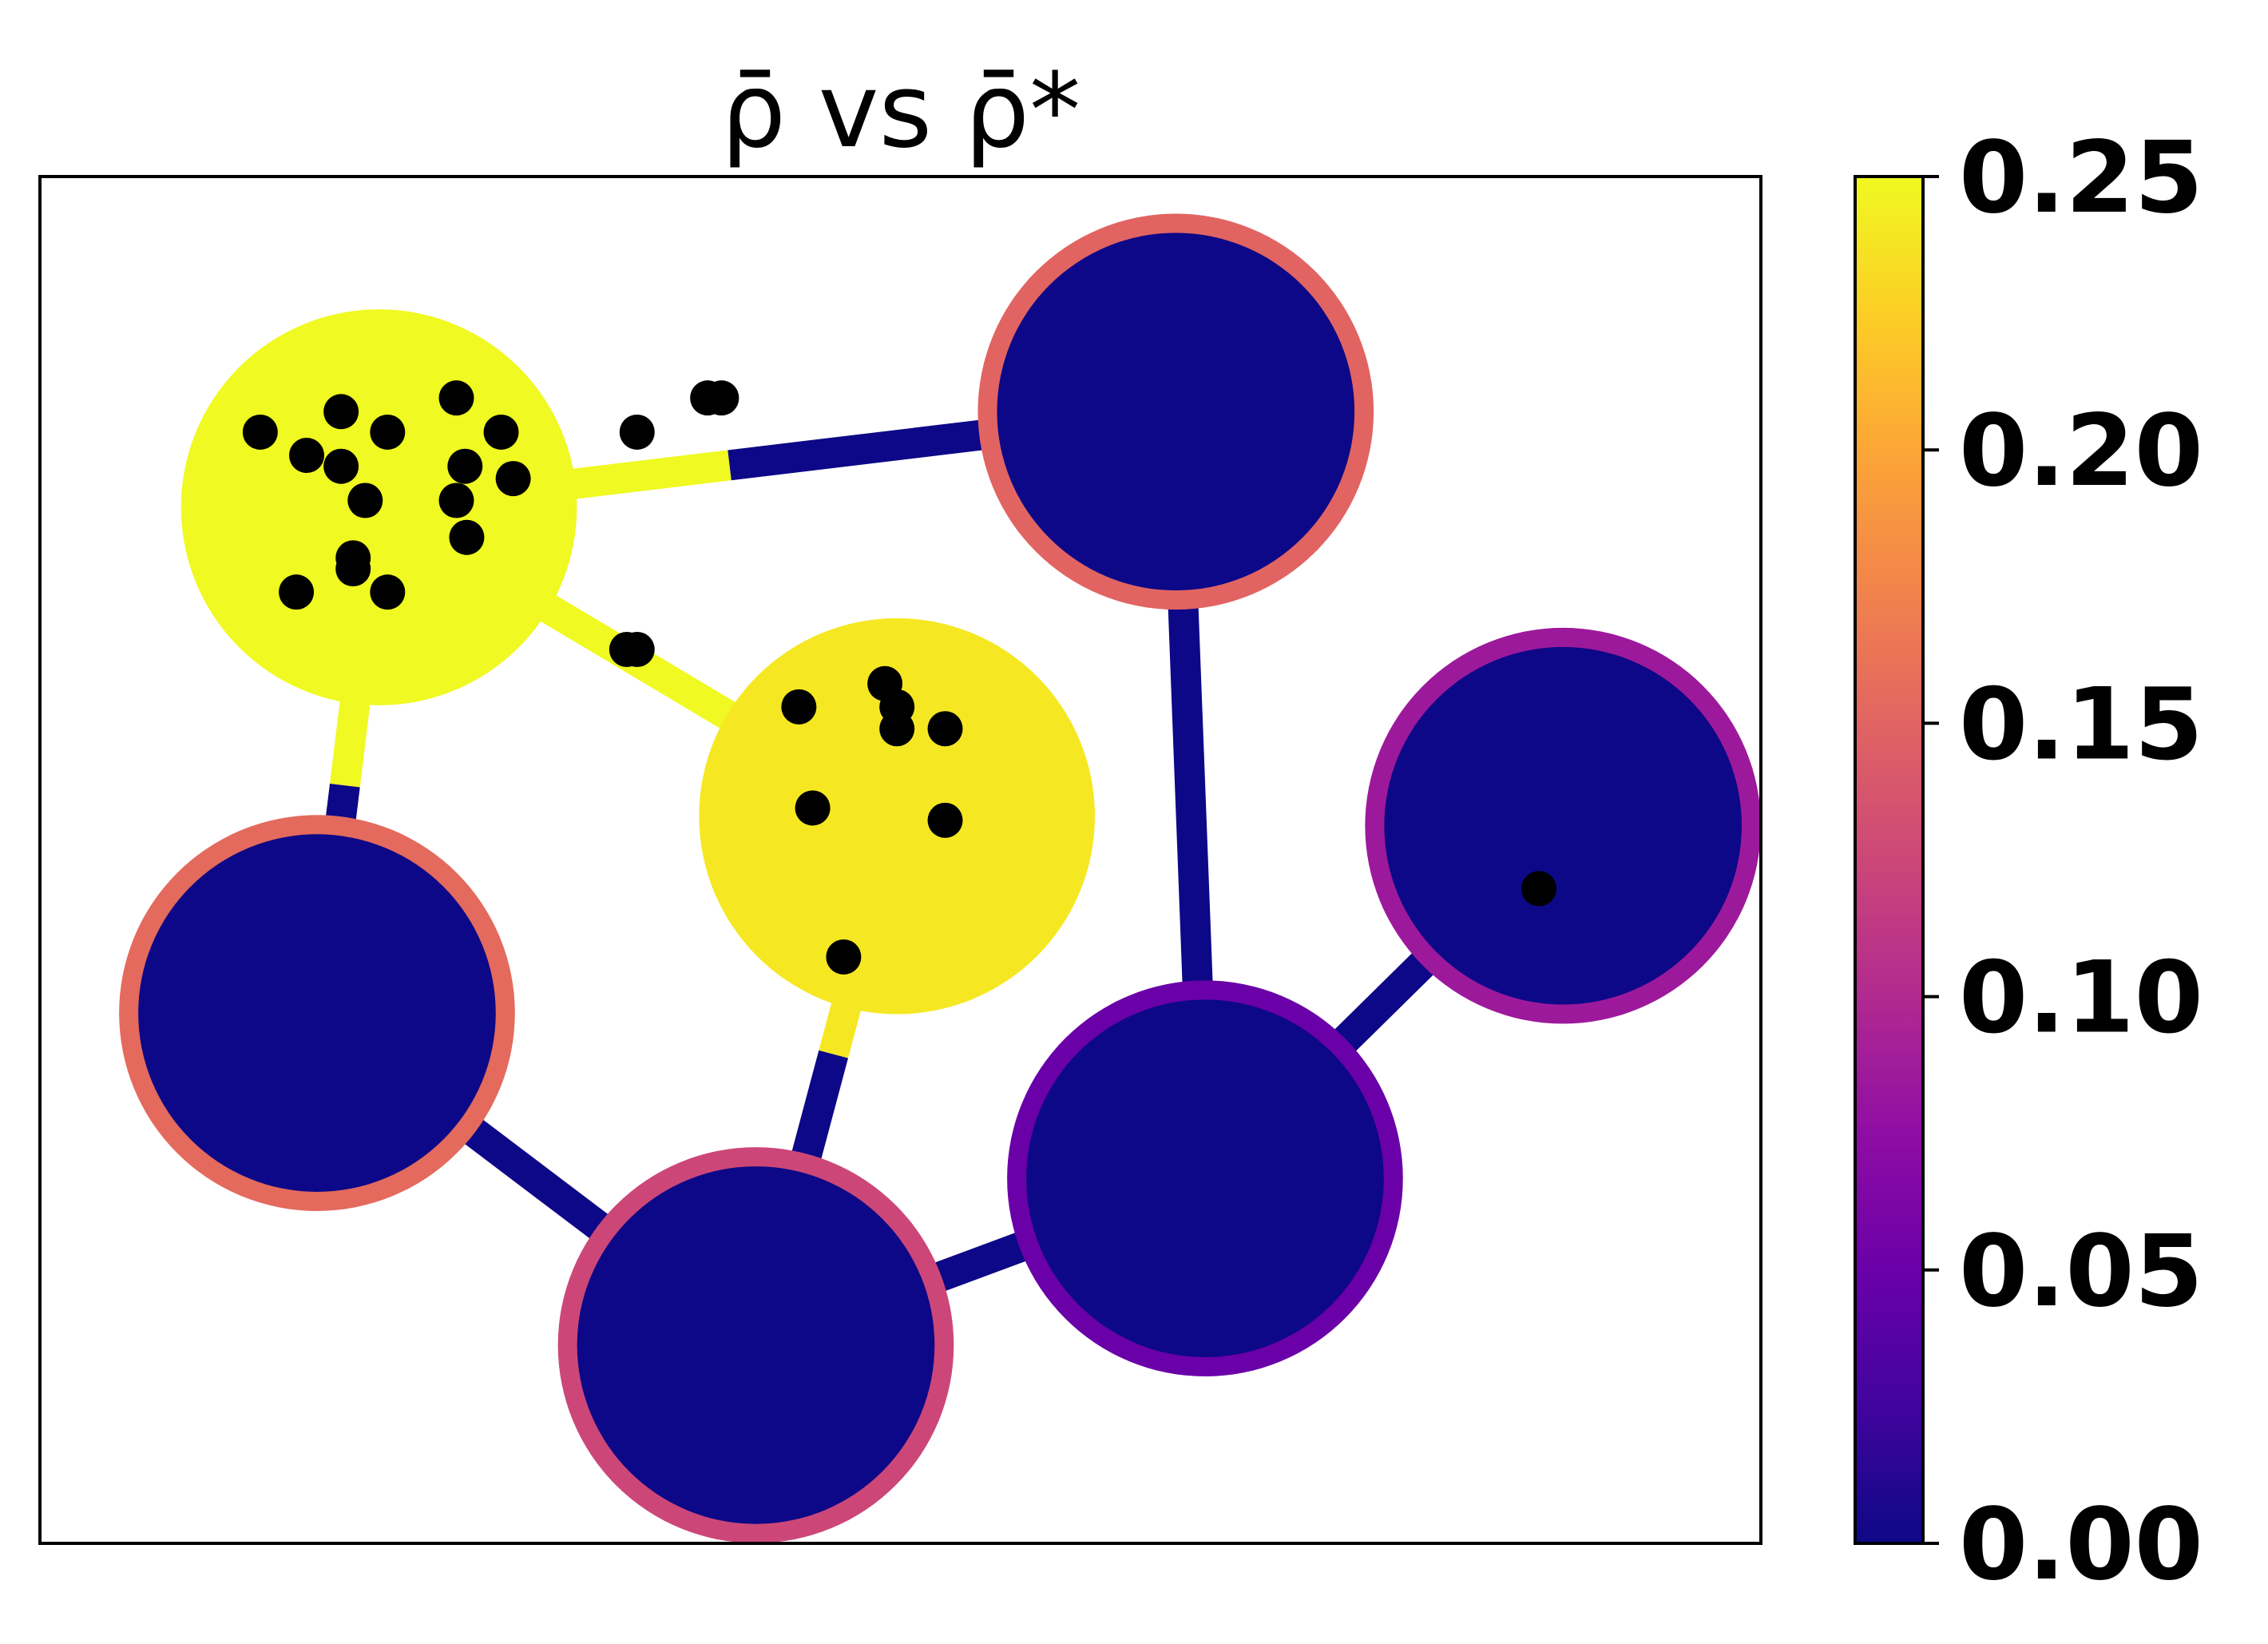 The height and width of the screenshot is (1644, 2268). I want to click on chamber-C-core, so click(1176, 412).